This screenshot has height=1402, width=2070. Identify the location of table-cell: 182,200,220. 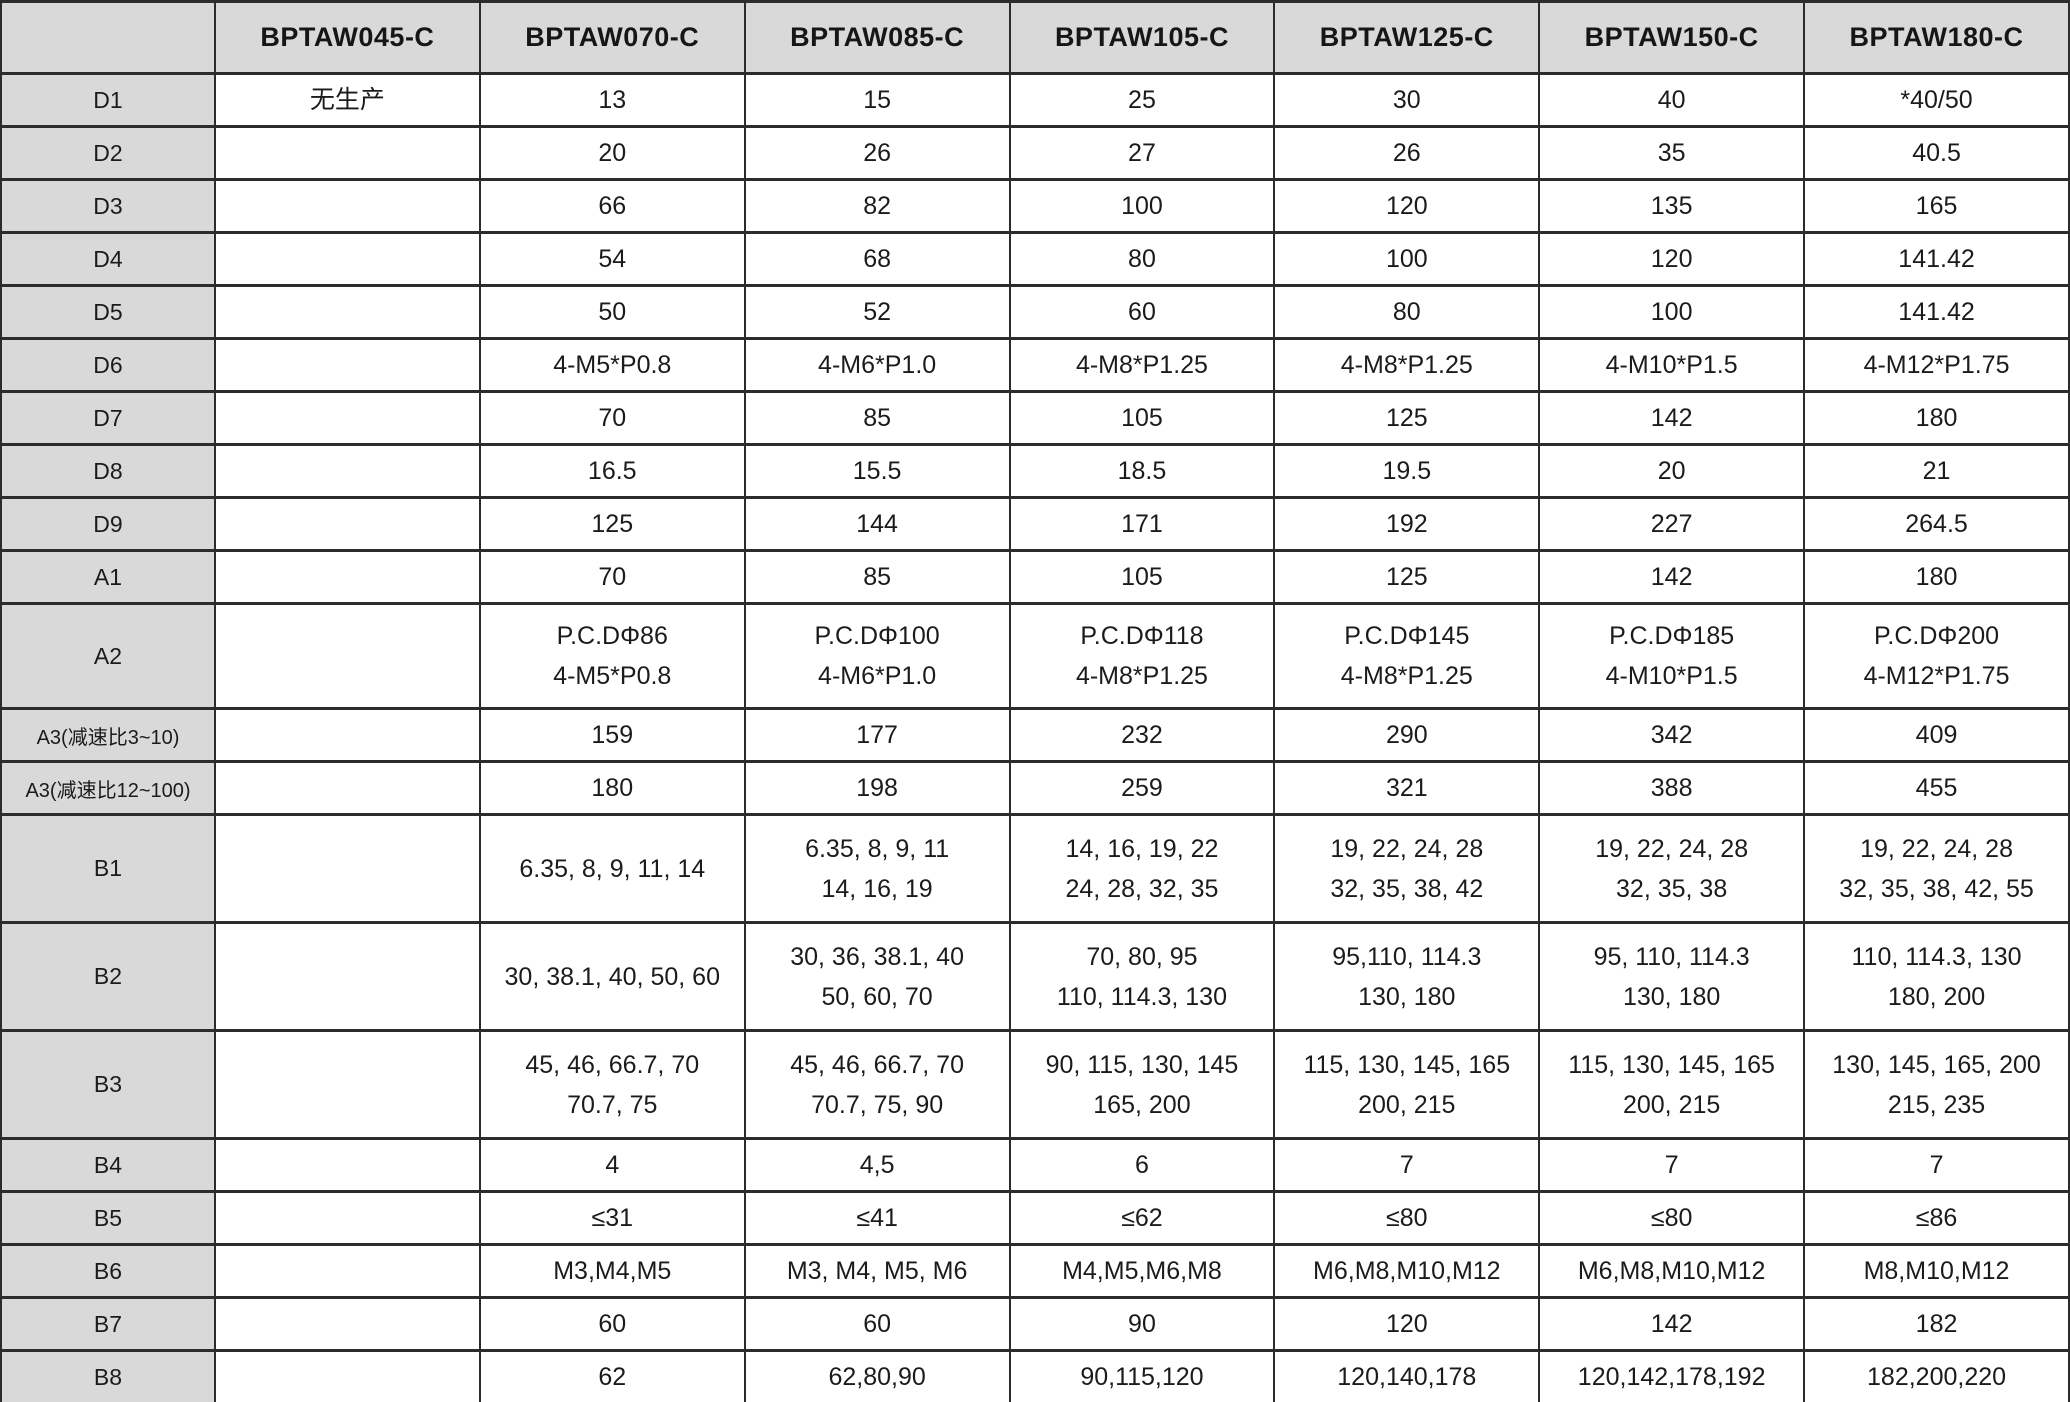
(1936, 1375).